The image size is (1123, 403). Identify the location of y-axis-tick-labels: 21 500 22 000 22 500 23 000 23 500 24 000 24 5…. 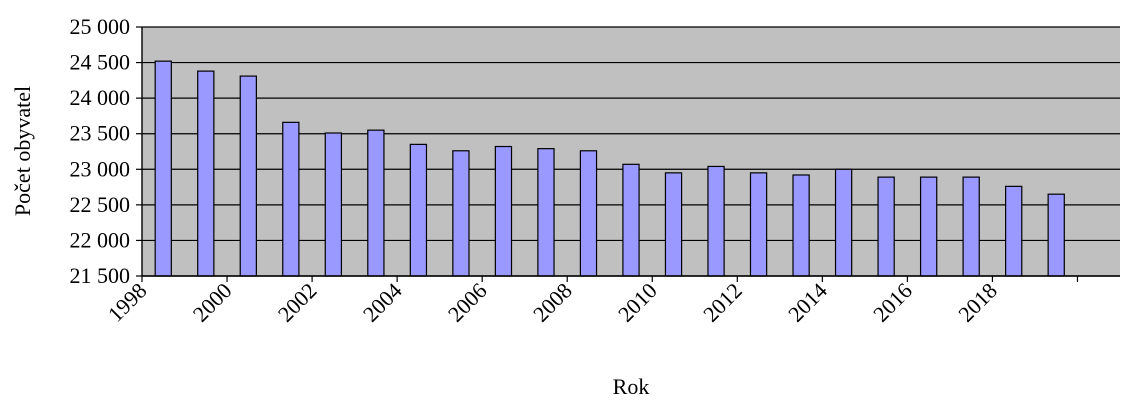
(100, 151).